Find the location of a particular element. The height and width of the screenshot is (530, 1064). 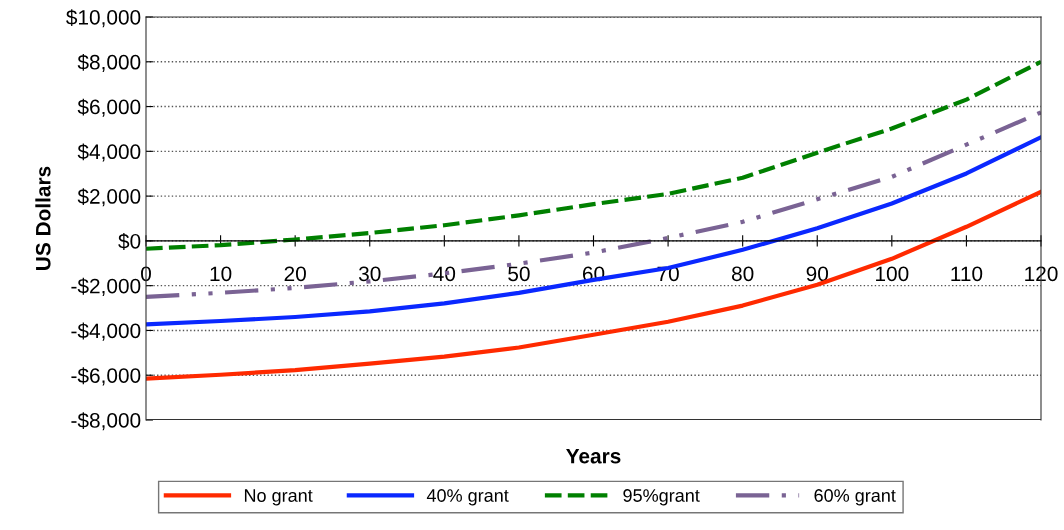

x-axis-title: Years is located at coordinates (593, 456).